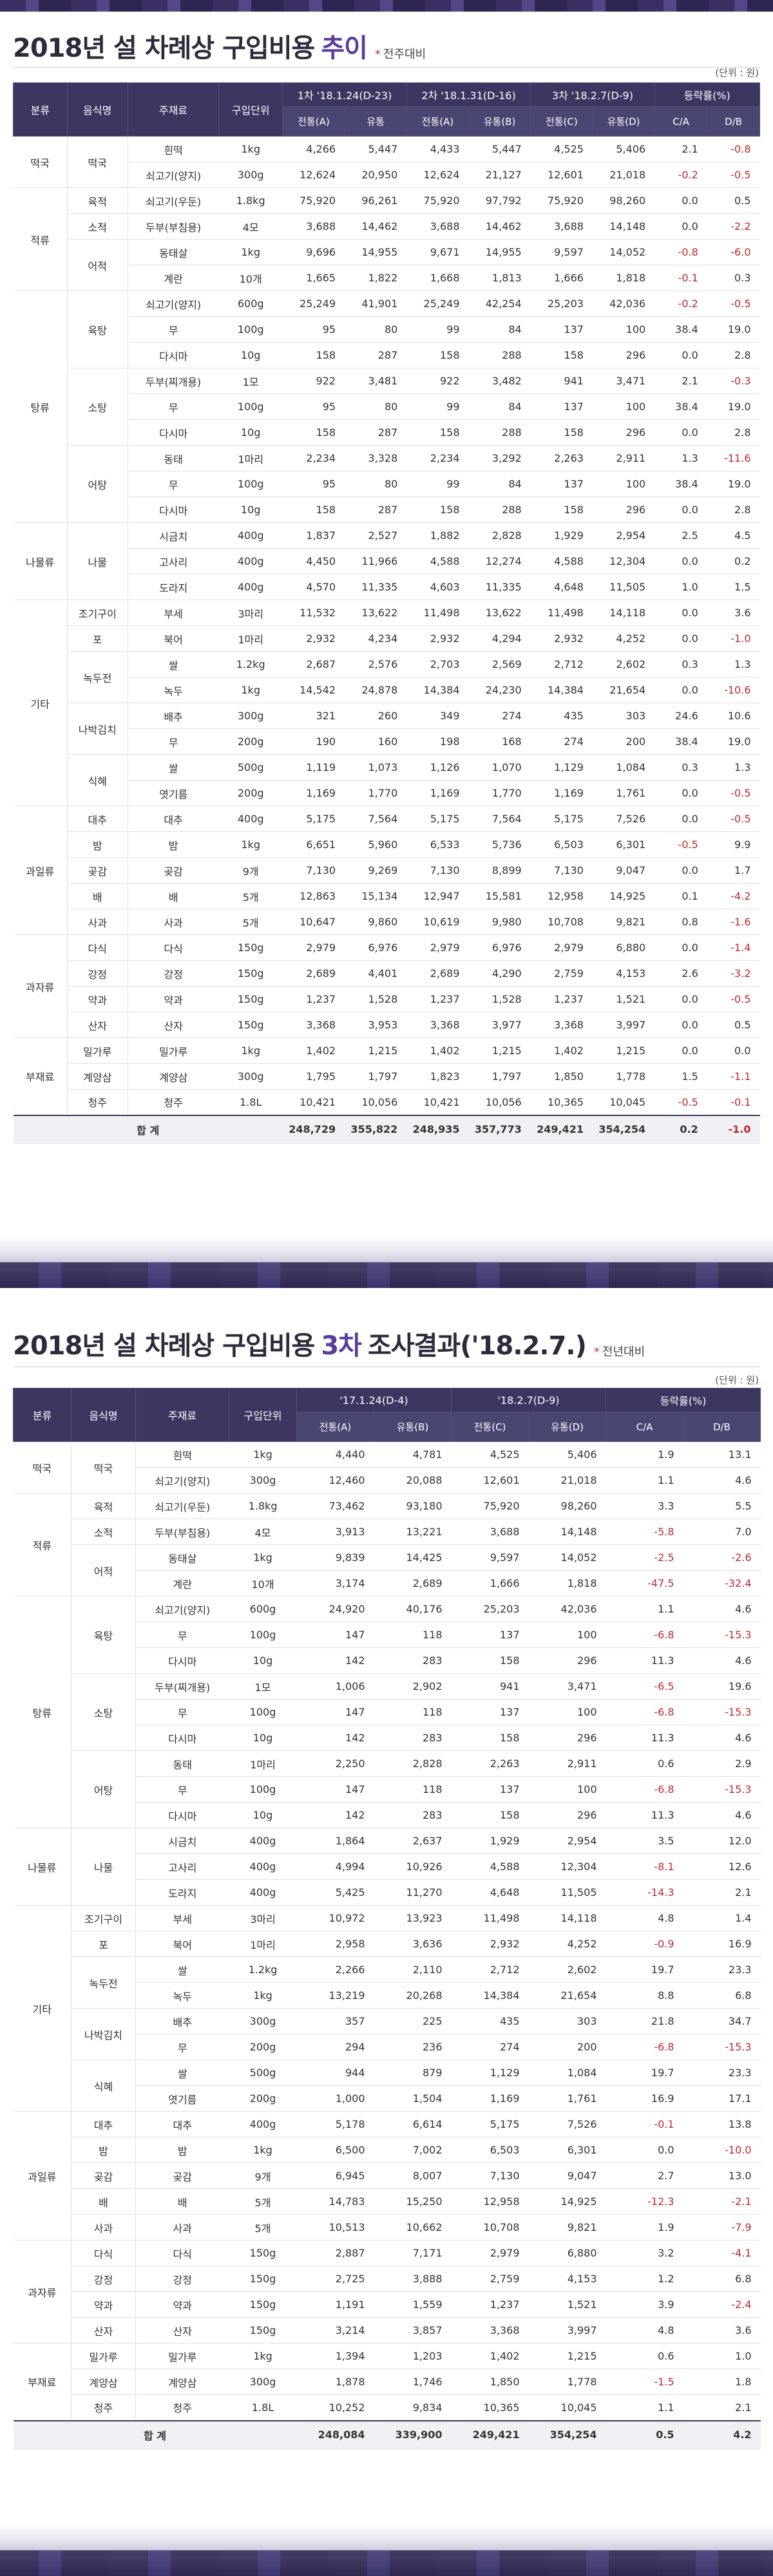  What do you see at coordinates (437, 406) in the screenshot?
I see `price-cell: 99` at bounding box center [437, 406].